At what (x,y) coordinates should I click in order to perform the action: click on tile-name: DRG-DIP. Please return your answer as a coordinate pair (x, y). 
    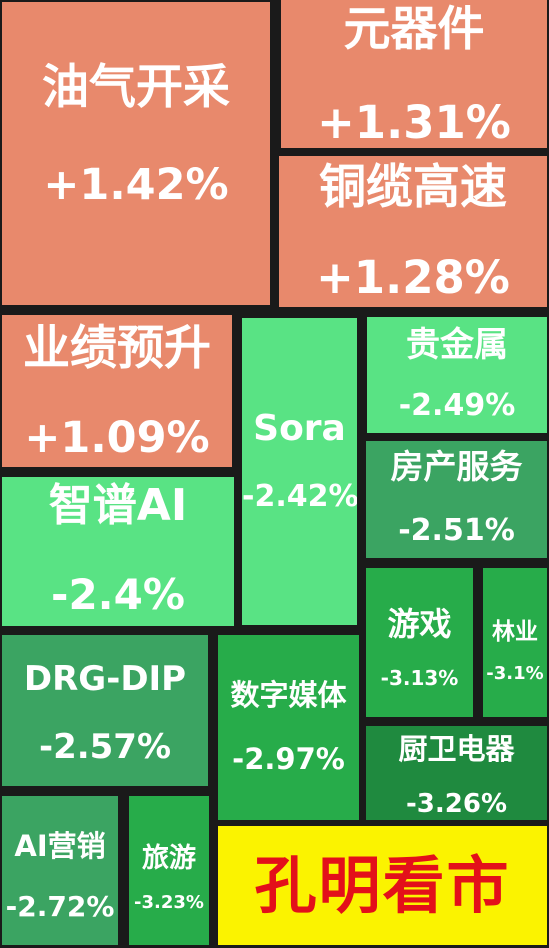
    Looking at the image, I should click on (105, 679).